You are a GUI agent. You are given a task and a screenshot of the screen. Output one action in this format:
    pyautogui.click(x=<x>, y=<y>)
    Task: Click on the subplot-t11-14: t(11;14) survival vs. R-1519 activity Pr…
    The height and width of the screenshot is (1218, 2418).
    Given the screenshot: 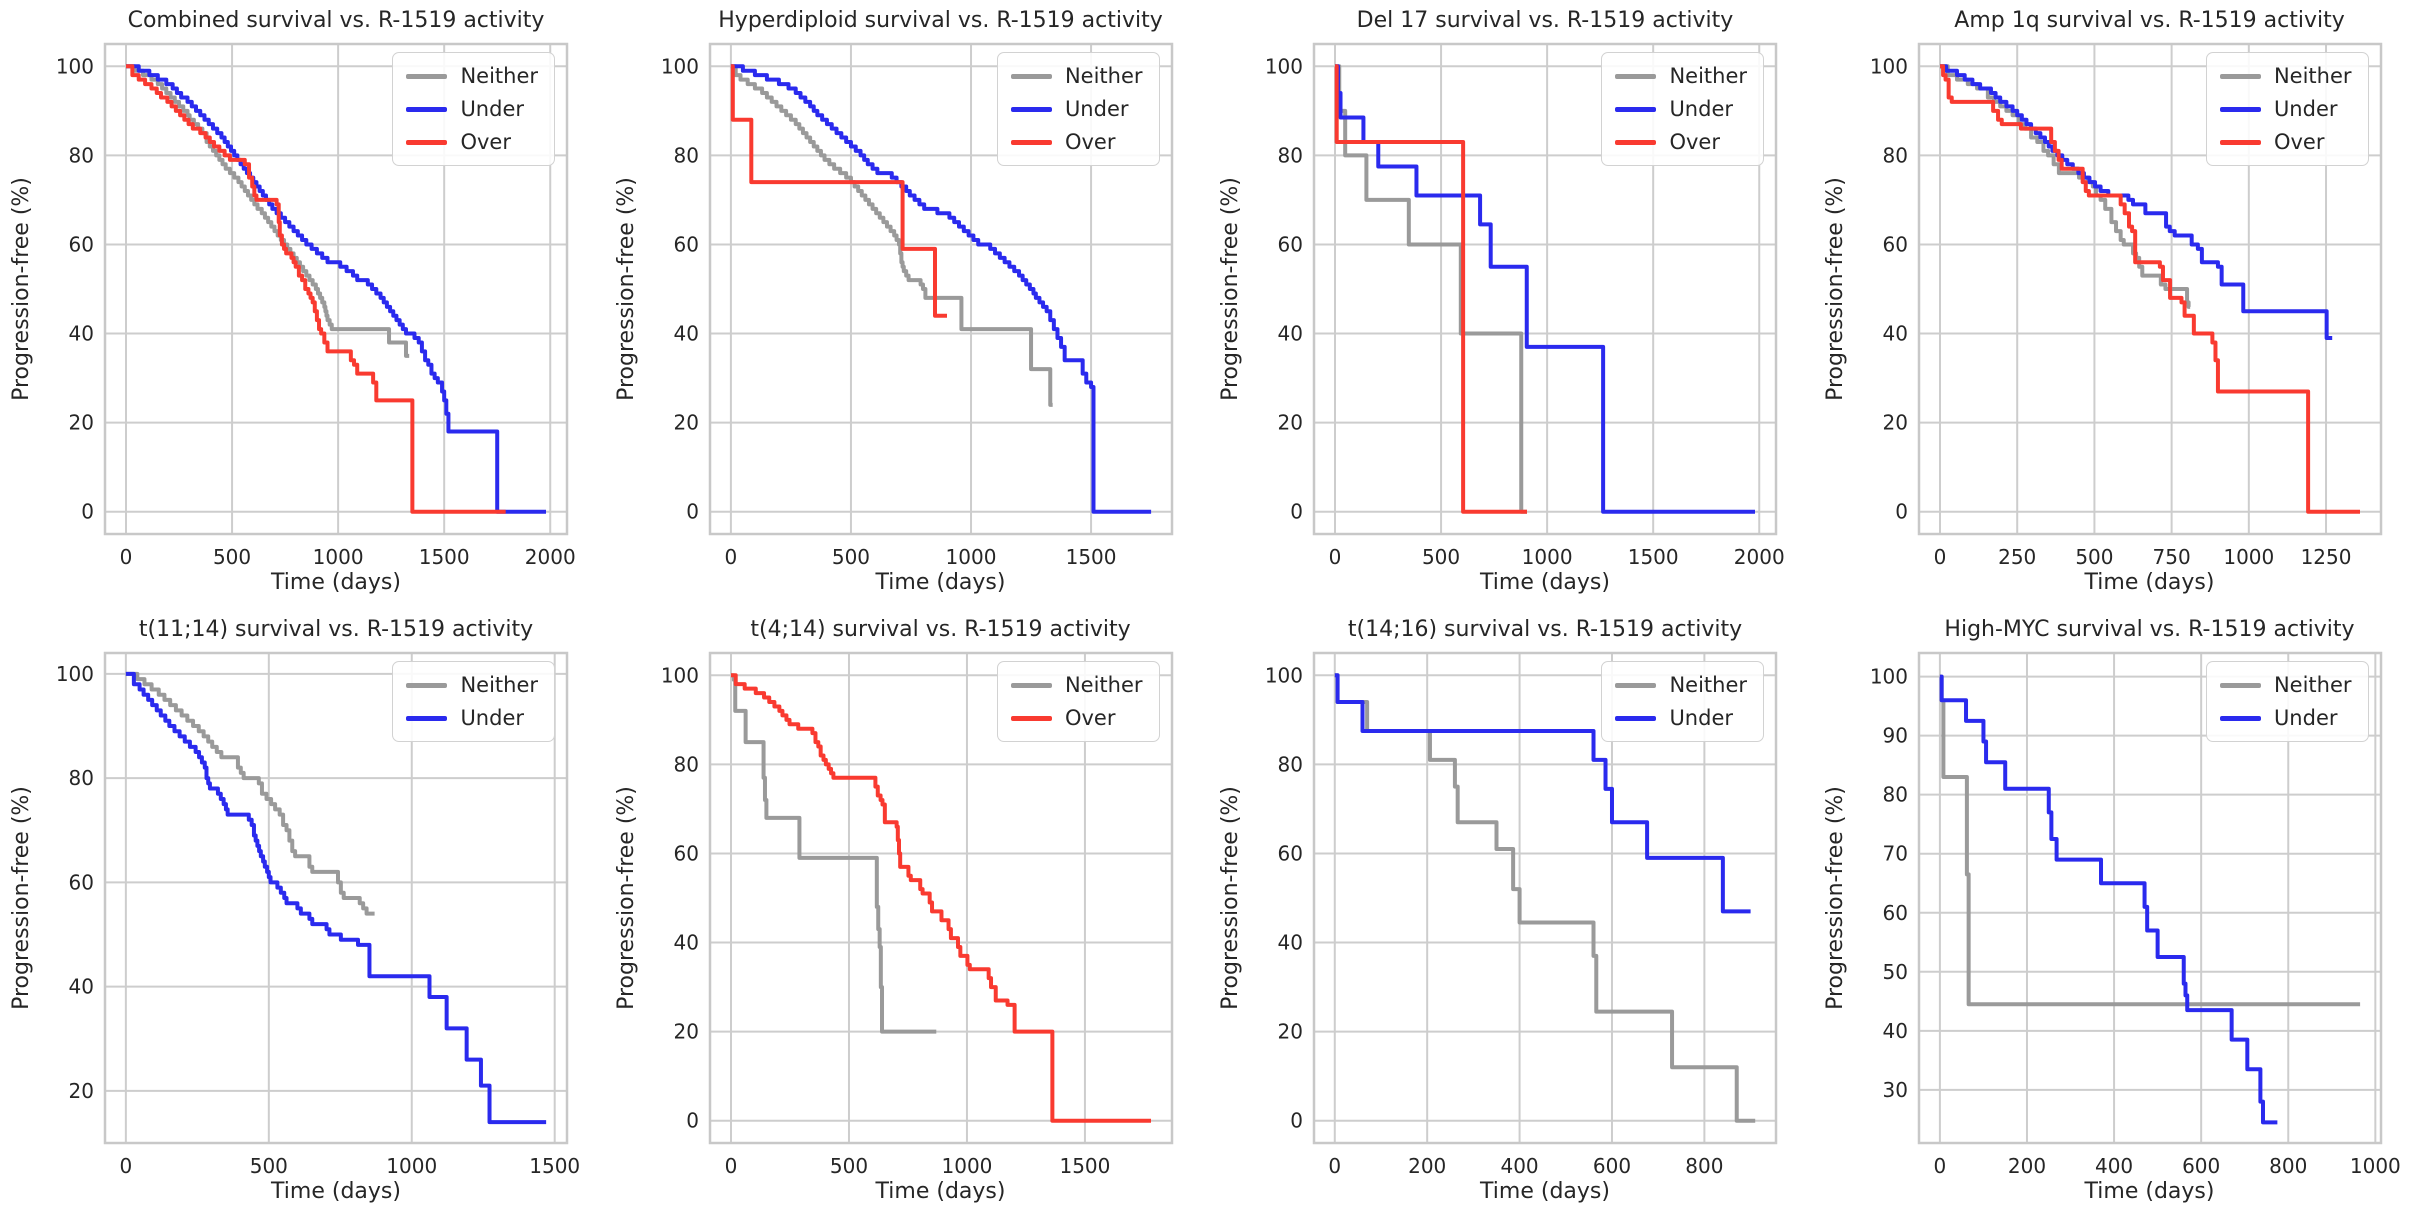 What is the action you would take?
    pyautogui.click(x=302, y=913)
    